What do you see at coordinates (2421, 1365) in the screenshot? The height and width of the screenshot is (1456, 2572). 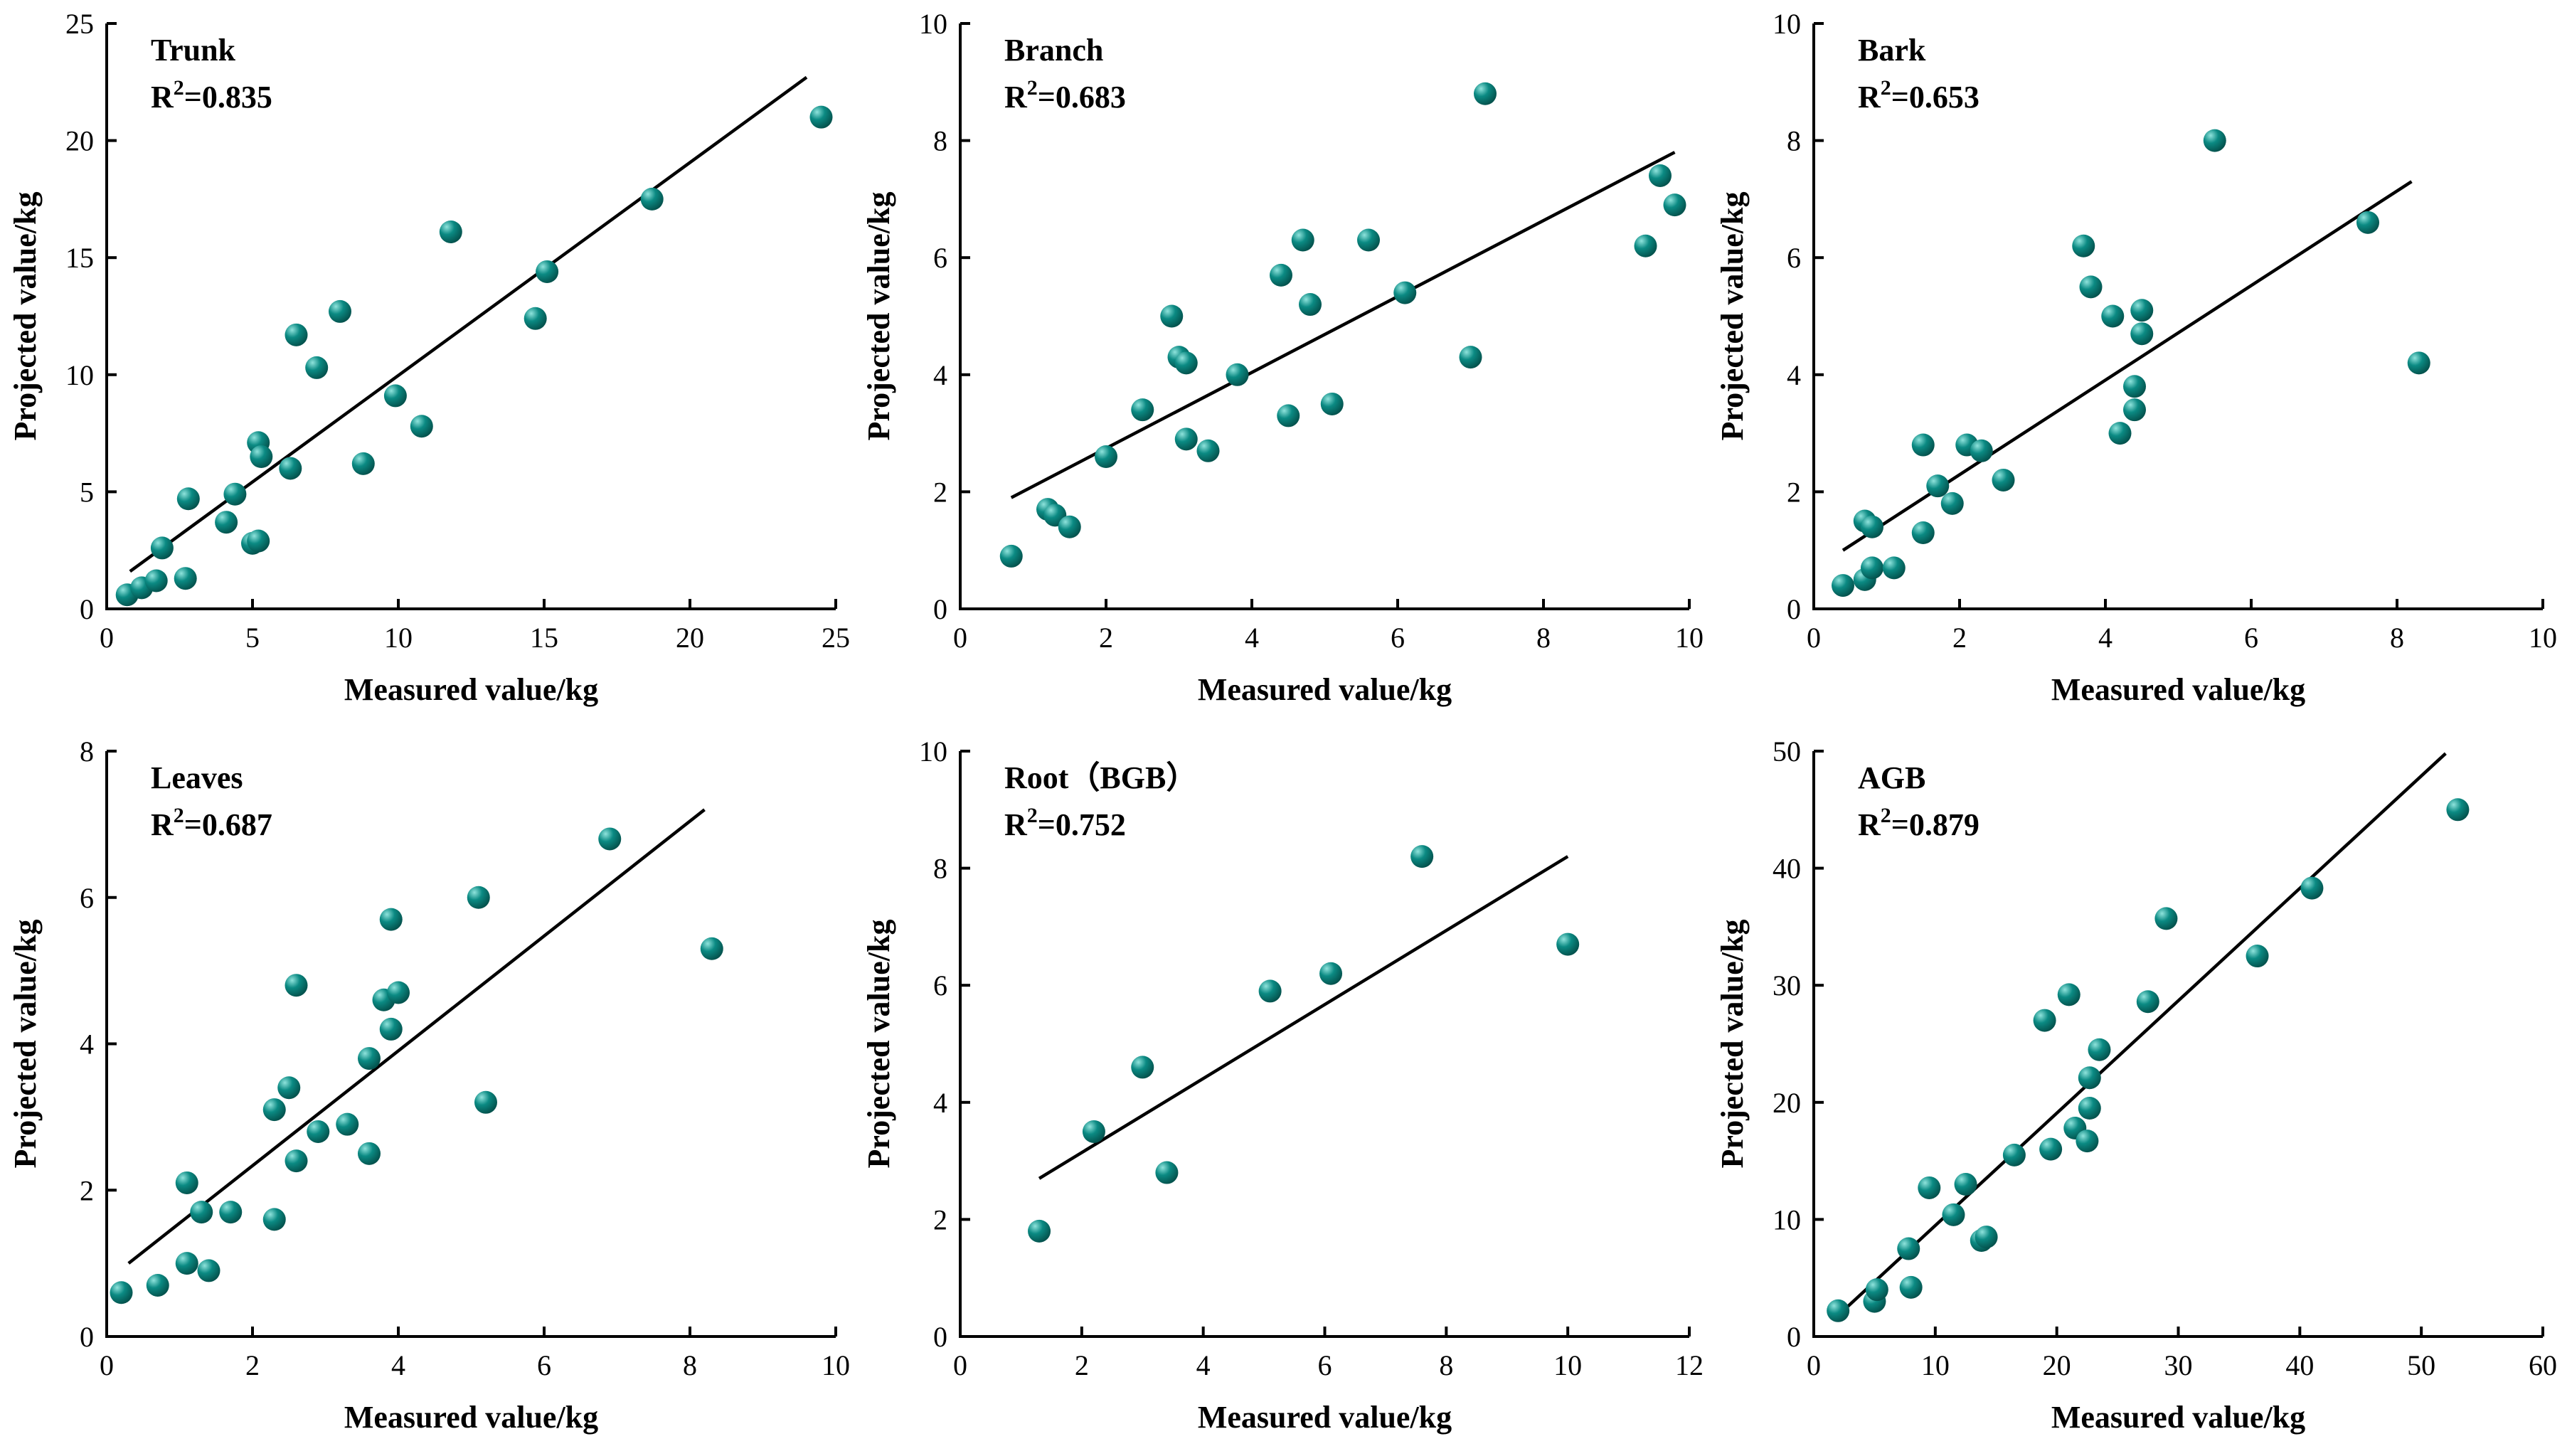 I see `x-tick-label: 50` at bounding box center [2421, 1365].